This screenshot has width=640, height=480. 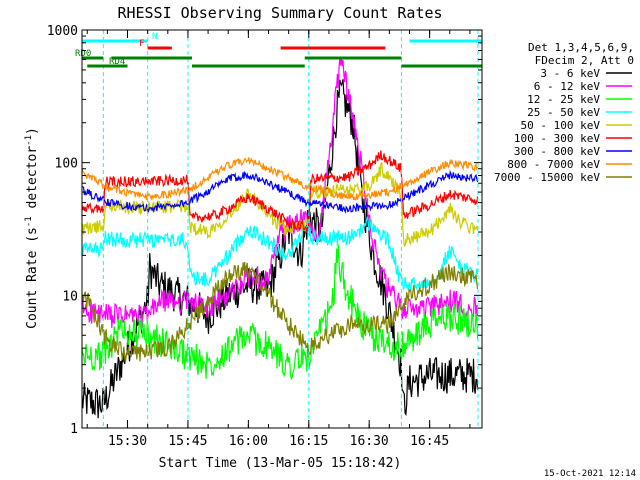 I want to click on legend-label: 6 - 12 keV, so click(x=567, y=86).